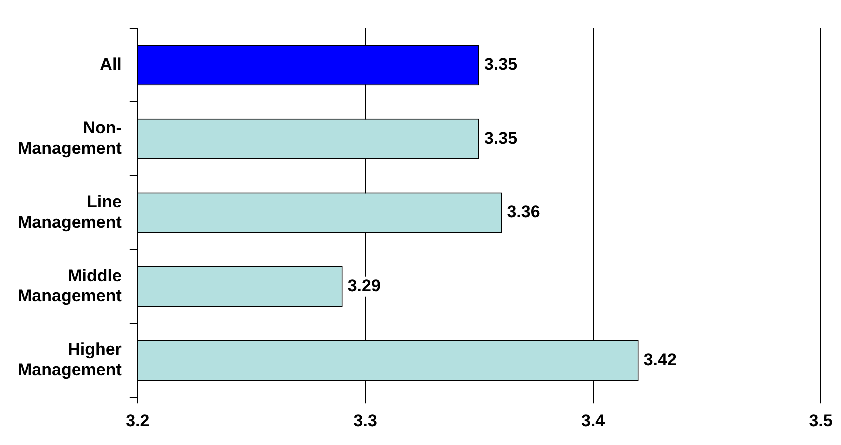  I want to click on y-tick-label: Middle Management, so click(70, 286).